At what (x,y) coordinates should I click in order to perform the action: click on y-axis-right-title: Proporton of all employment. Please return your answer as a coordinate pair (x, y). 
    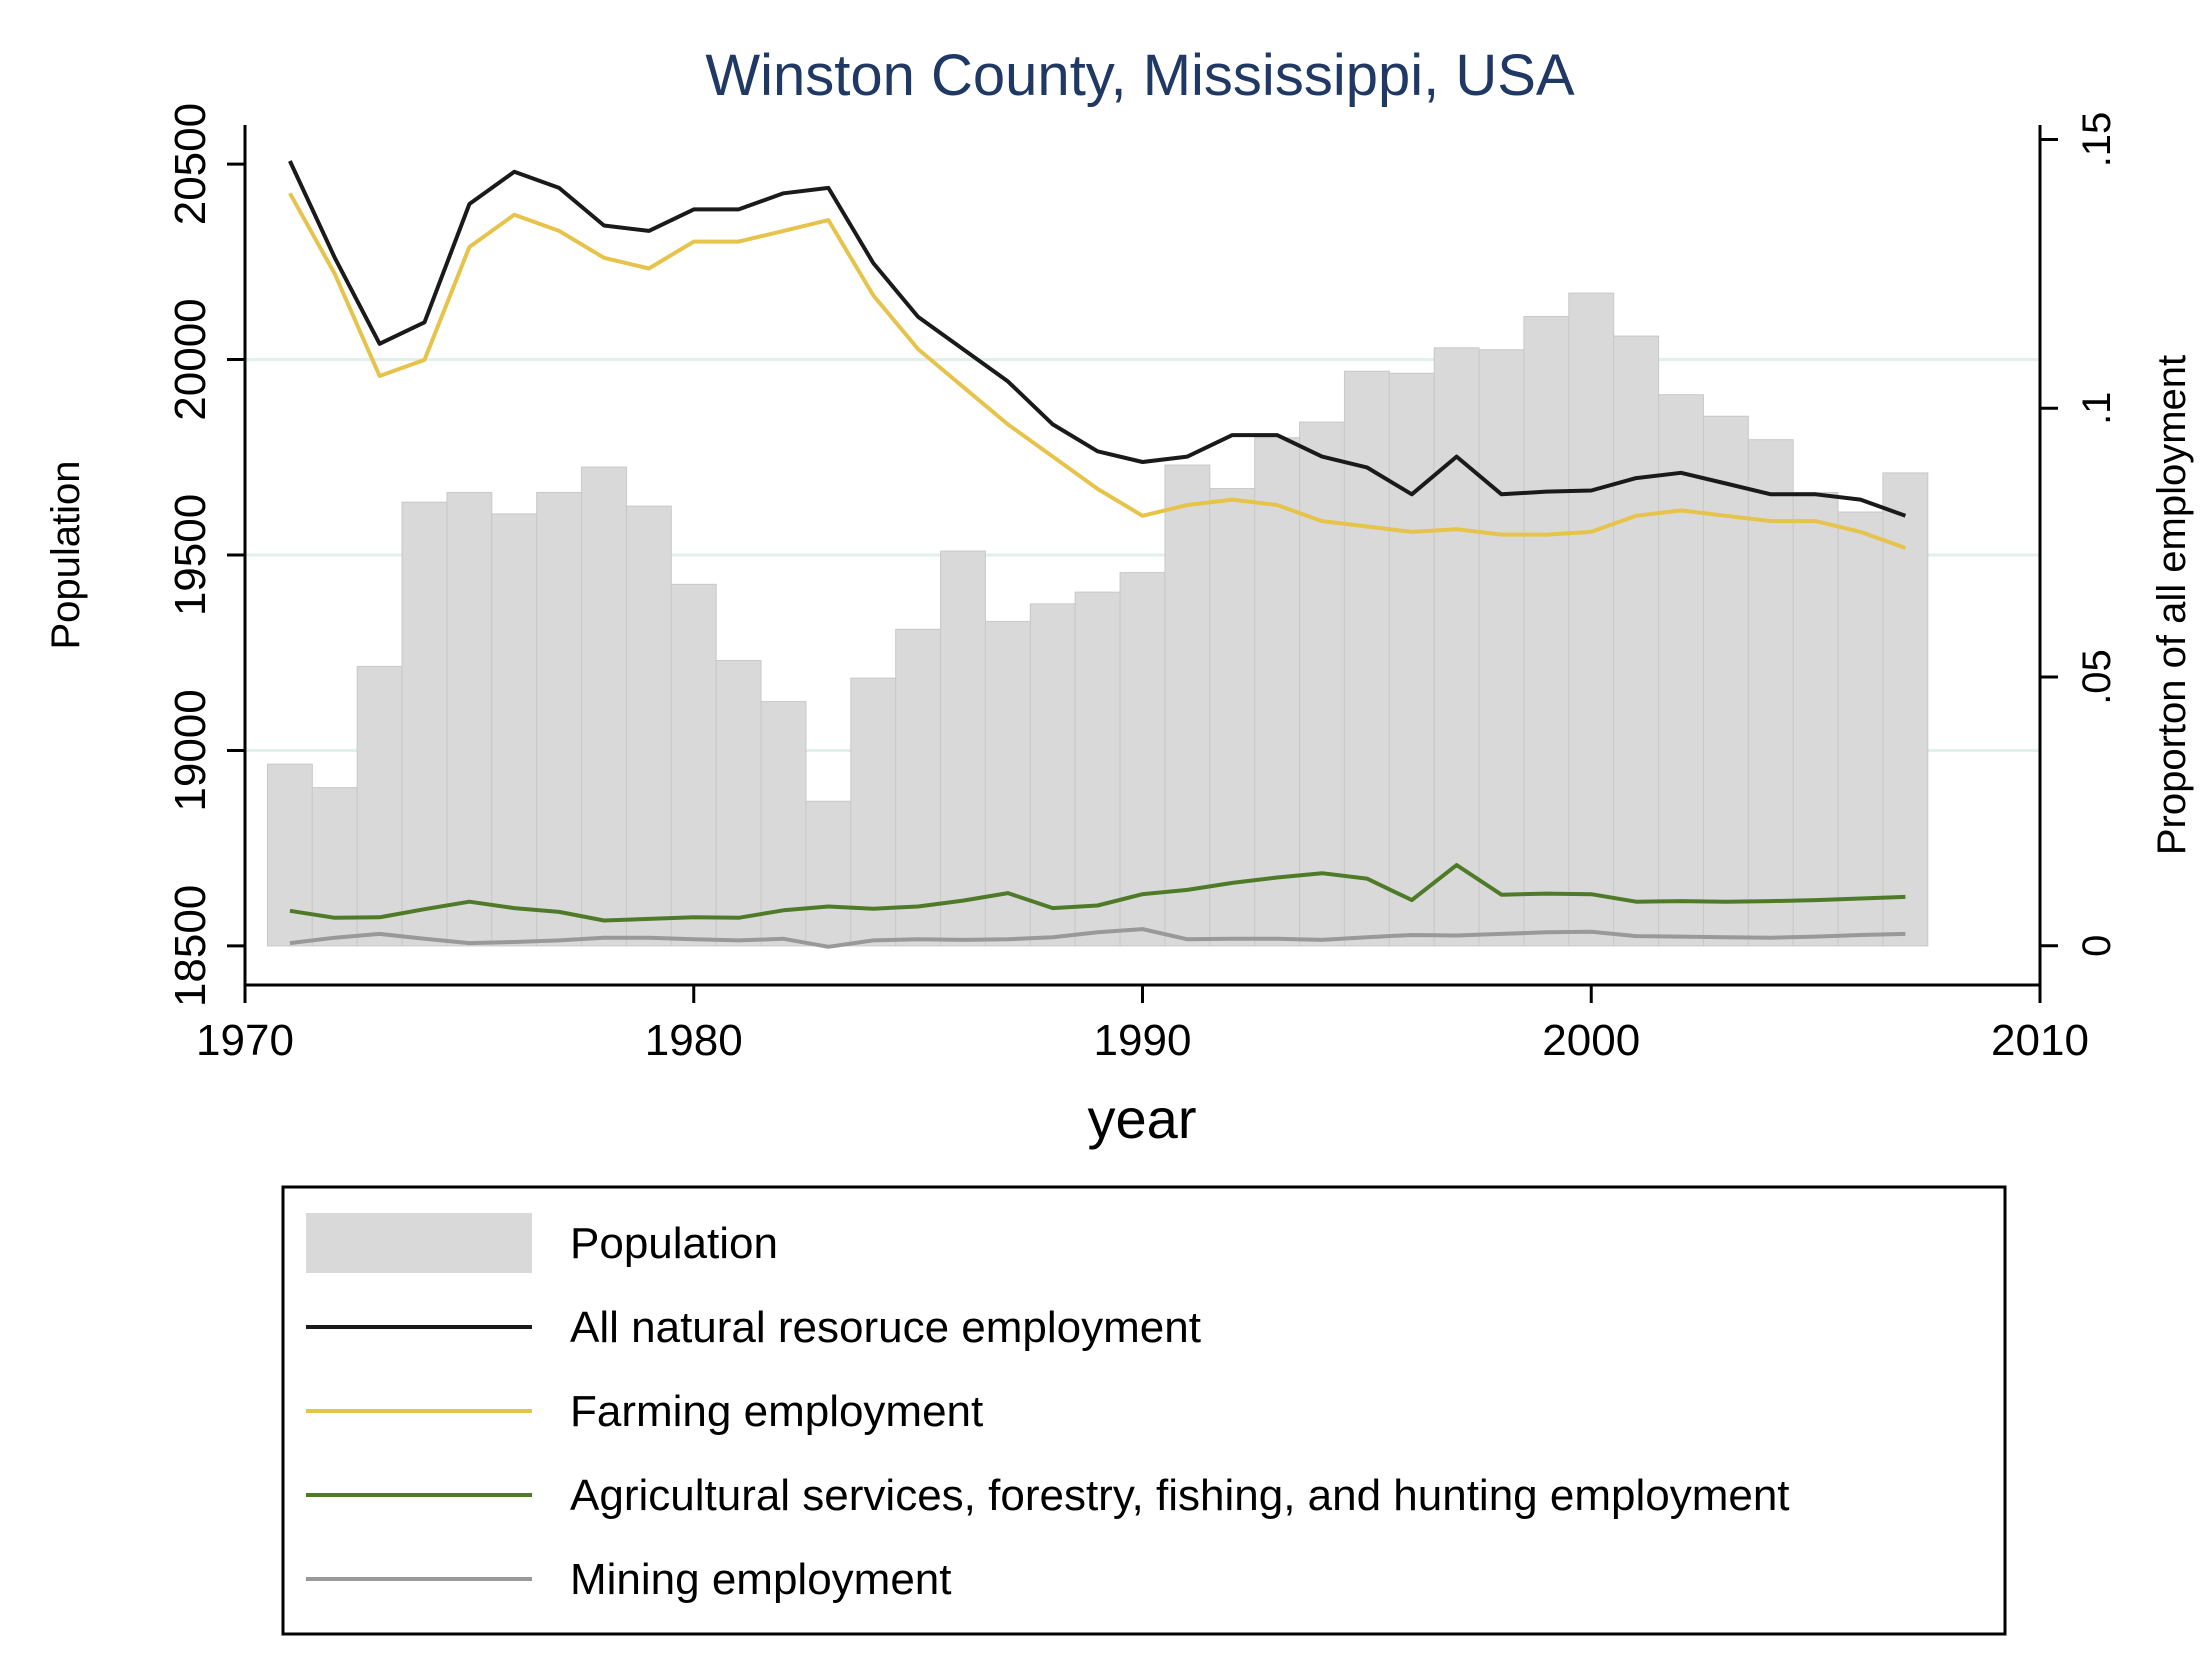
    Looking at the image, I should click on (2172, 605).